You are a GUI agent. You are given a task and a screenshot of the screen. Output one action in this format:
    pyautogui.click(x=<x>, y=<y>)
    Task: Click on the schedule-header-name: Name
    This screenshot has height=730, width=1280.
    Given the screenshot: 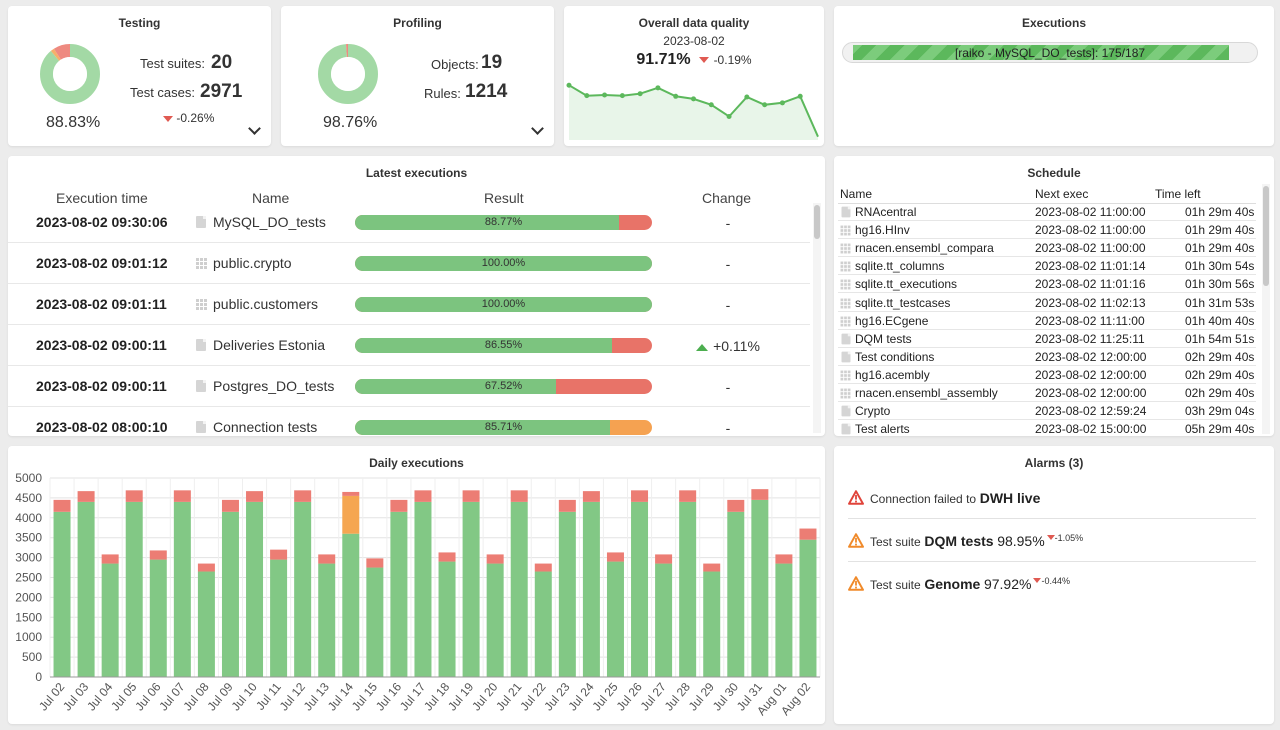 What is the action you would take?
    pyautogui.click(x=856, y=194)
    